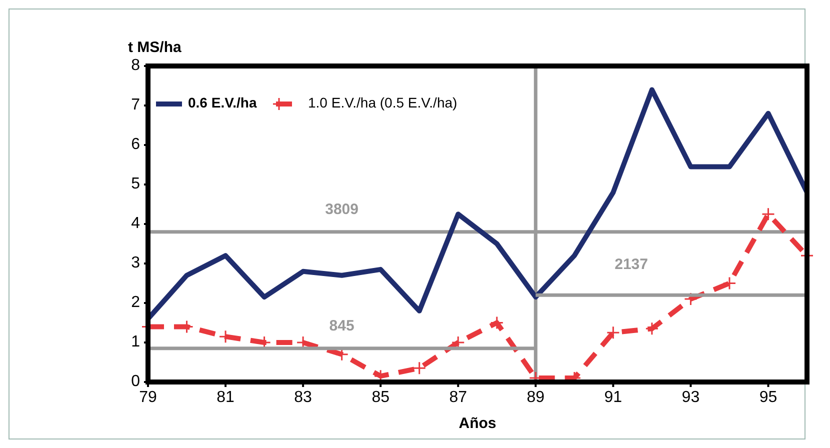 This screenshot has width=830, height=448. What do you see at coordinates (477, 423) in the screenshot?
I see `x-axis-title: Años` at bounding box center [477, 423].